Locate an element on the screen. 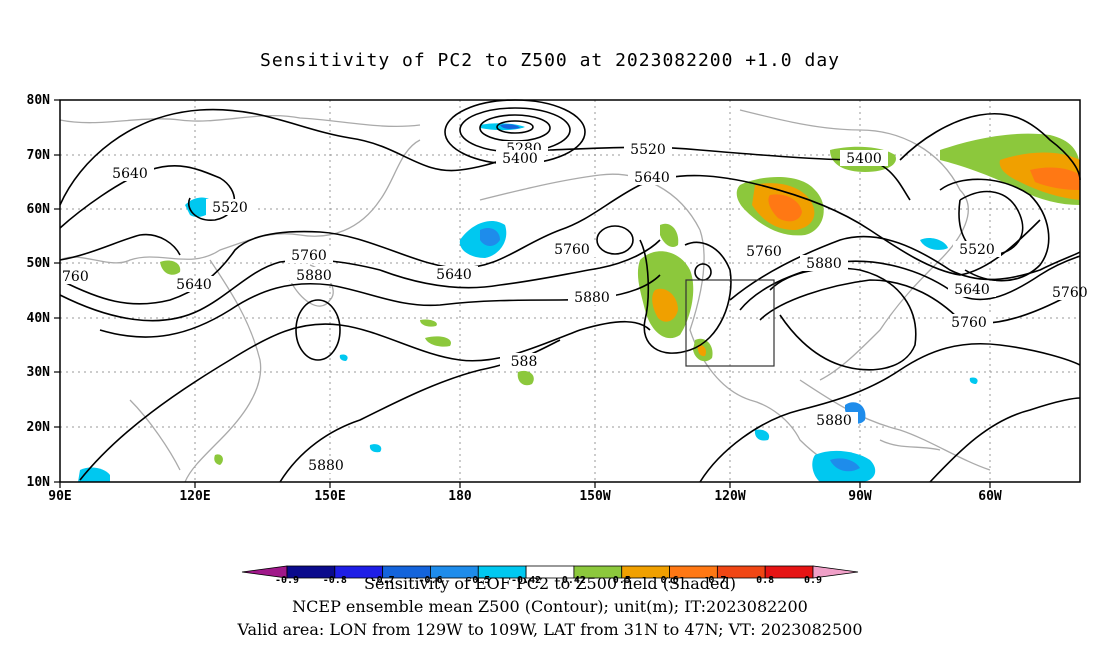 The width and height of the screenshot is (1100, 650). lat-label: 80N is located at coordinates (39, 100).